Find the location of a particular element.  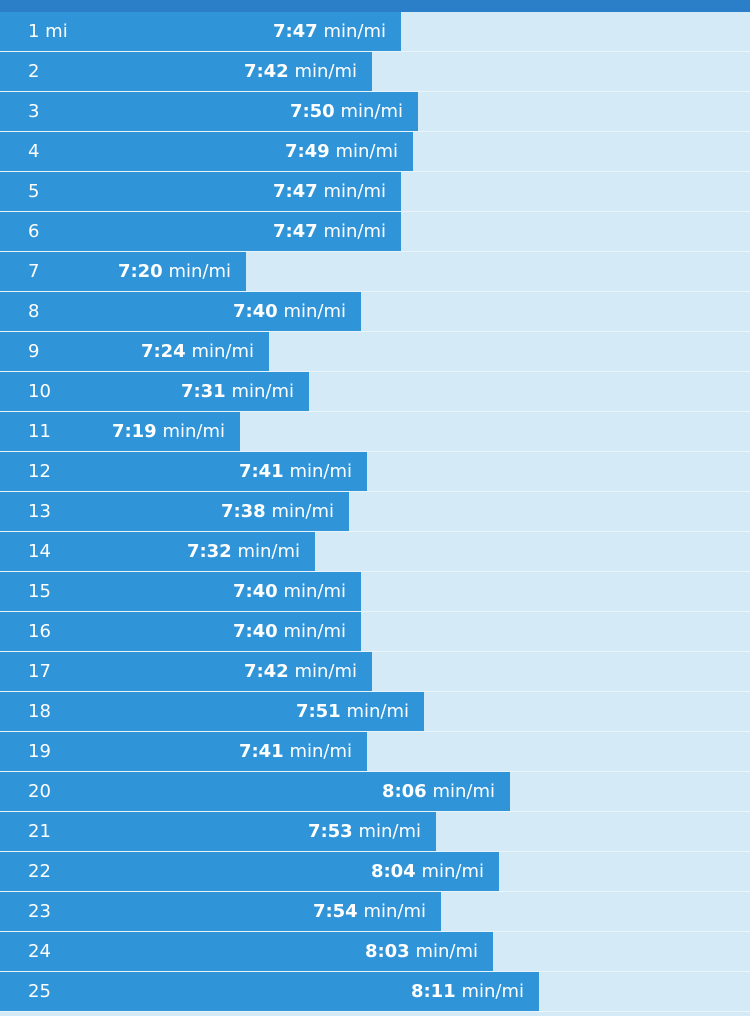

split-pace-value: 7:19 is located at coordinates (134, 431).